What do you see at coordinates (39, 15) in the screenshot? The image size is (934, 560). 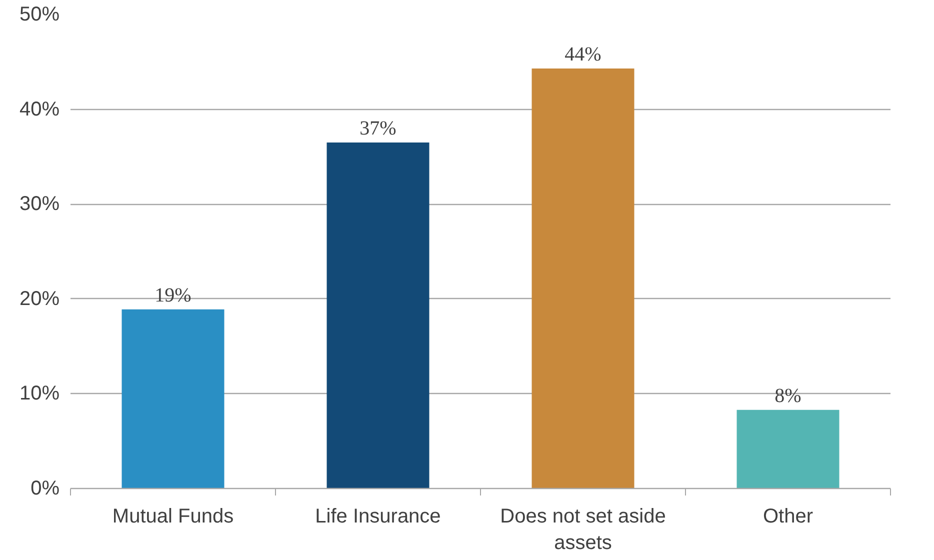 I see `y-tick-label: 50%` at bounding box center [39, 15].